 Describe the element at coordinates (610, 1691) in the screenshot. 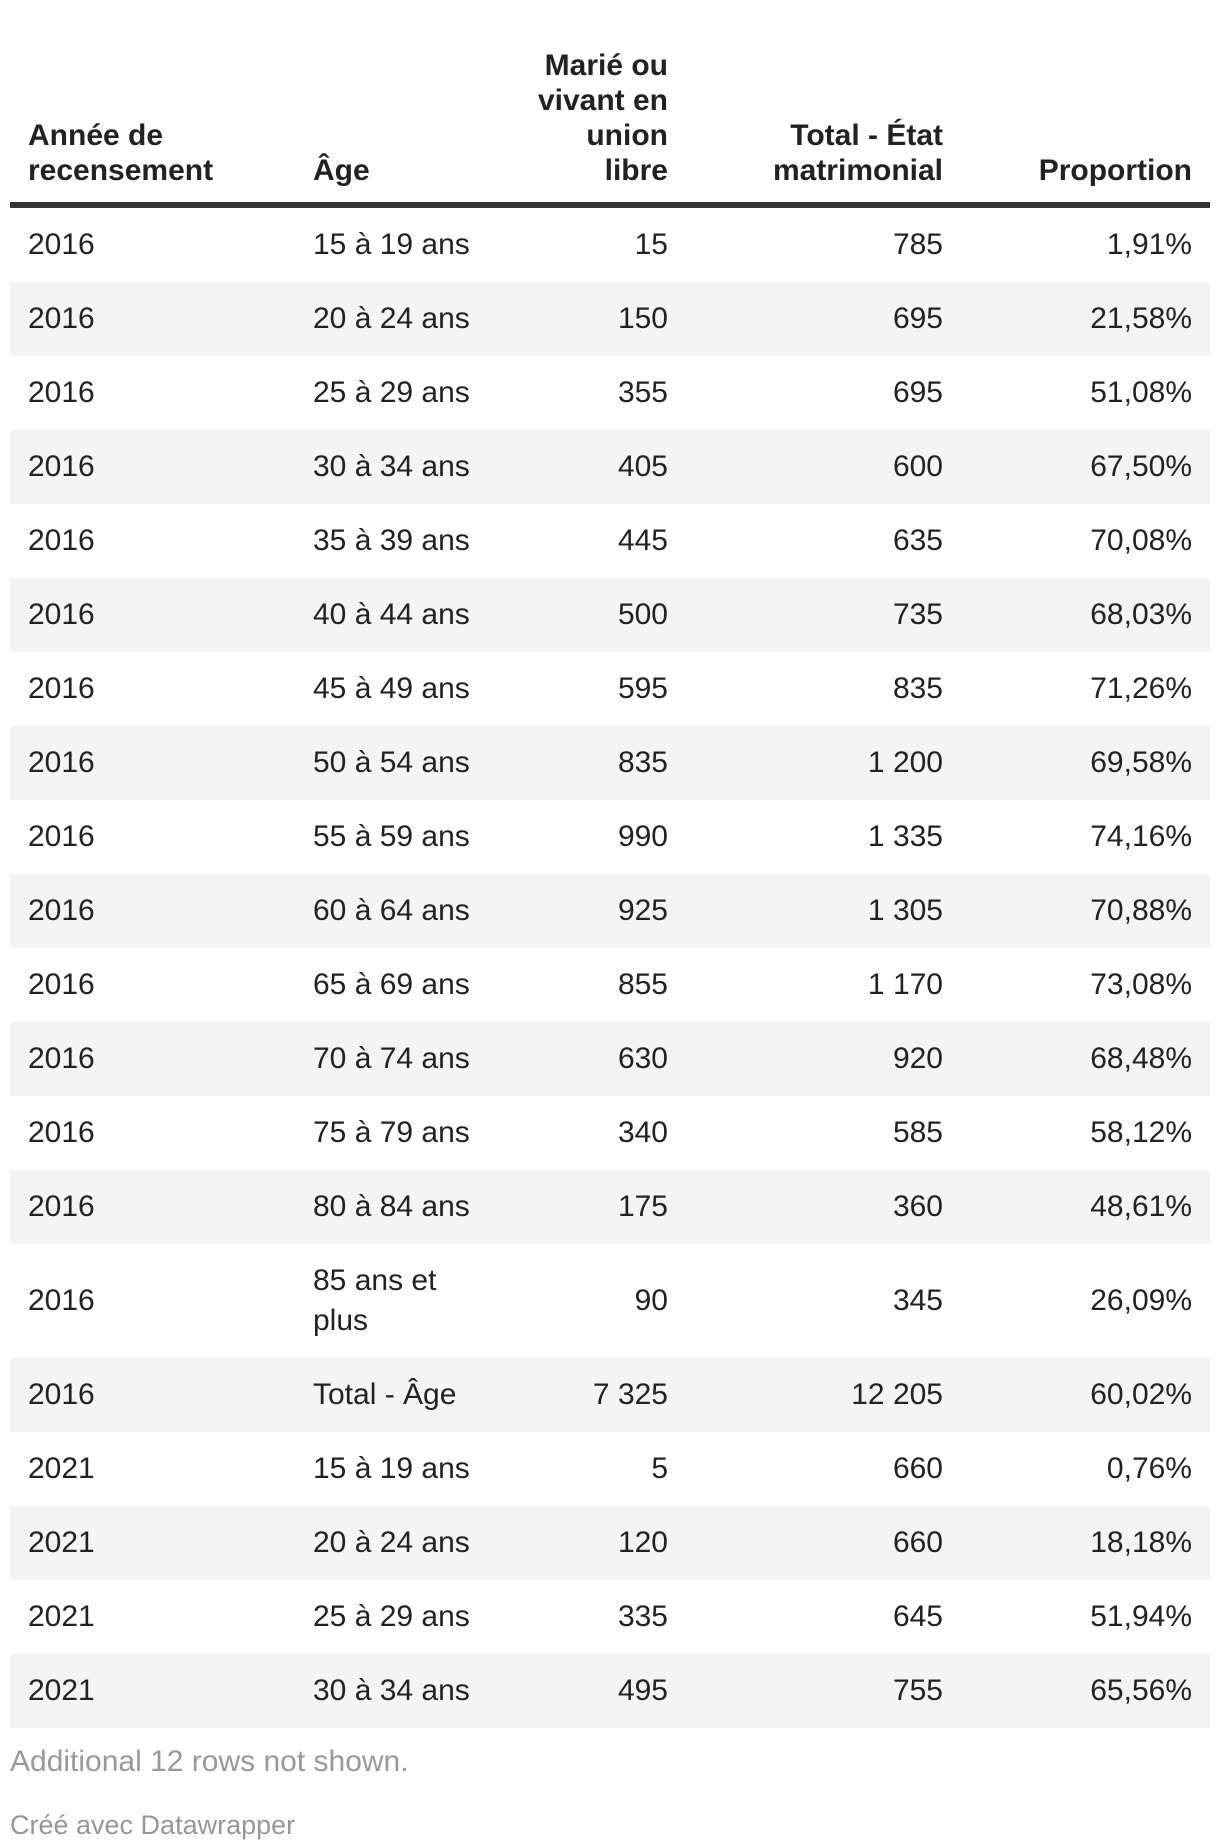

I see `table-row: 2021 30 à 34 ans 495 755 65,56%` at that location.